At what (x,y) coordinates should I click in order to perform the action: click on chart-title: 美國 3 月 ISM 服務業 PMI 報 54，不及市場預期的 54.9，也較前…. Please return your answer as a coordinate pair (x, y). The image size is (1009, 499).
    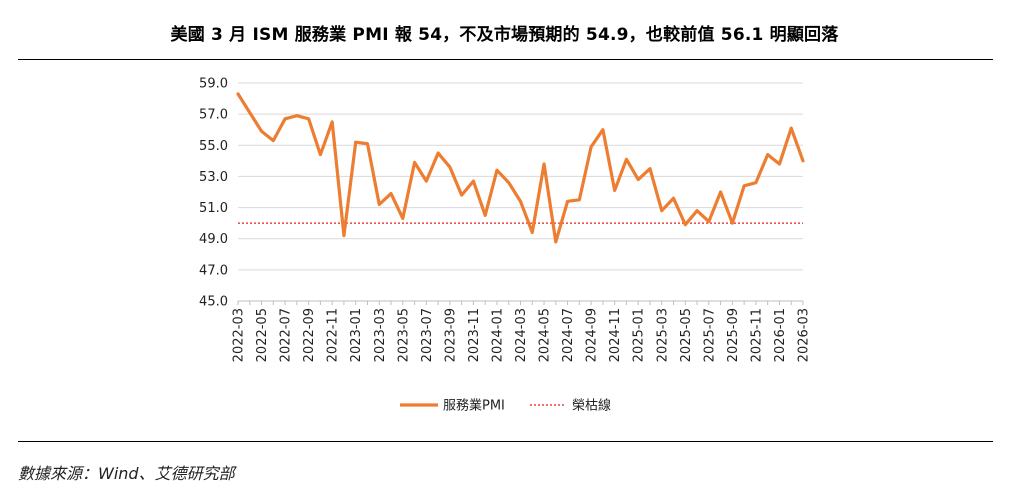
    Looking at the image, I should click on (504, 35).